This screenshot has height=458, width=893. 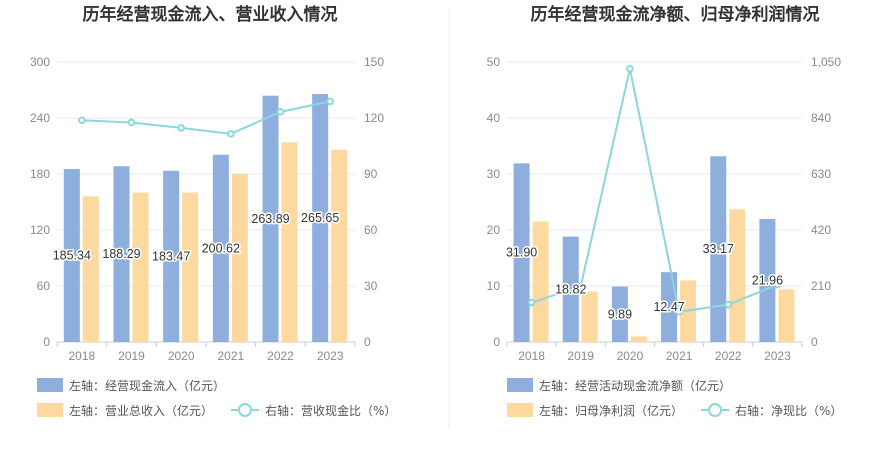 What do you see at coordinates (674, 398) in the screenshot?
I see `legend: 左轴：经营活动现金流净额（亿元） 左轴：归母净利润（亿元） 右轴：净现比（%）` at bounding box center [674, 398].